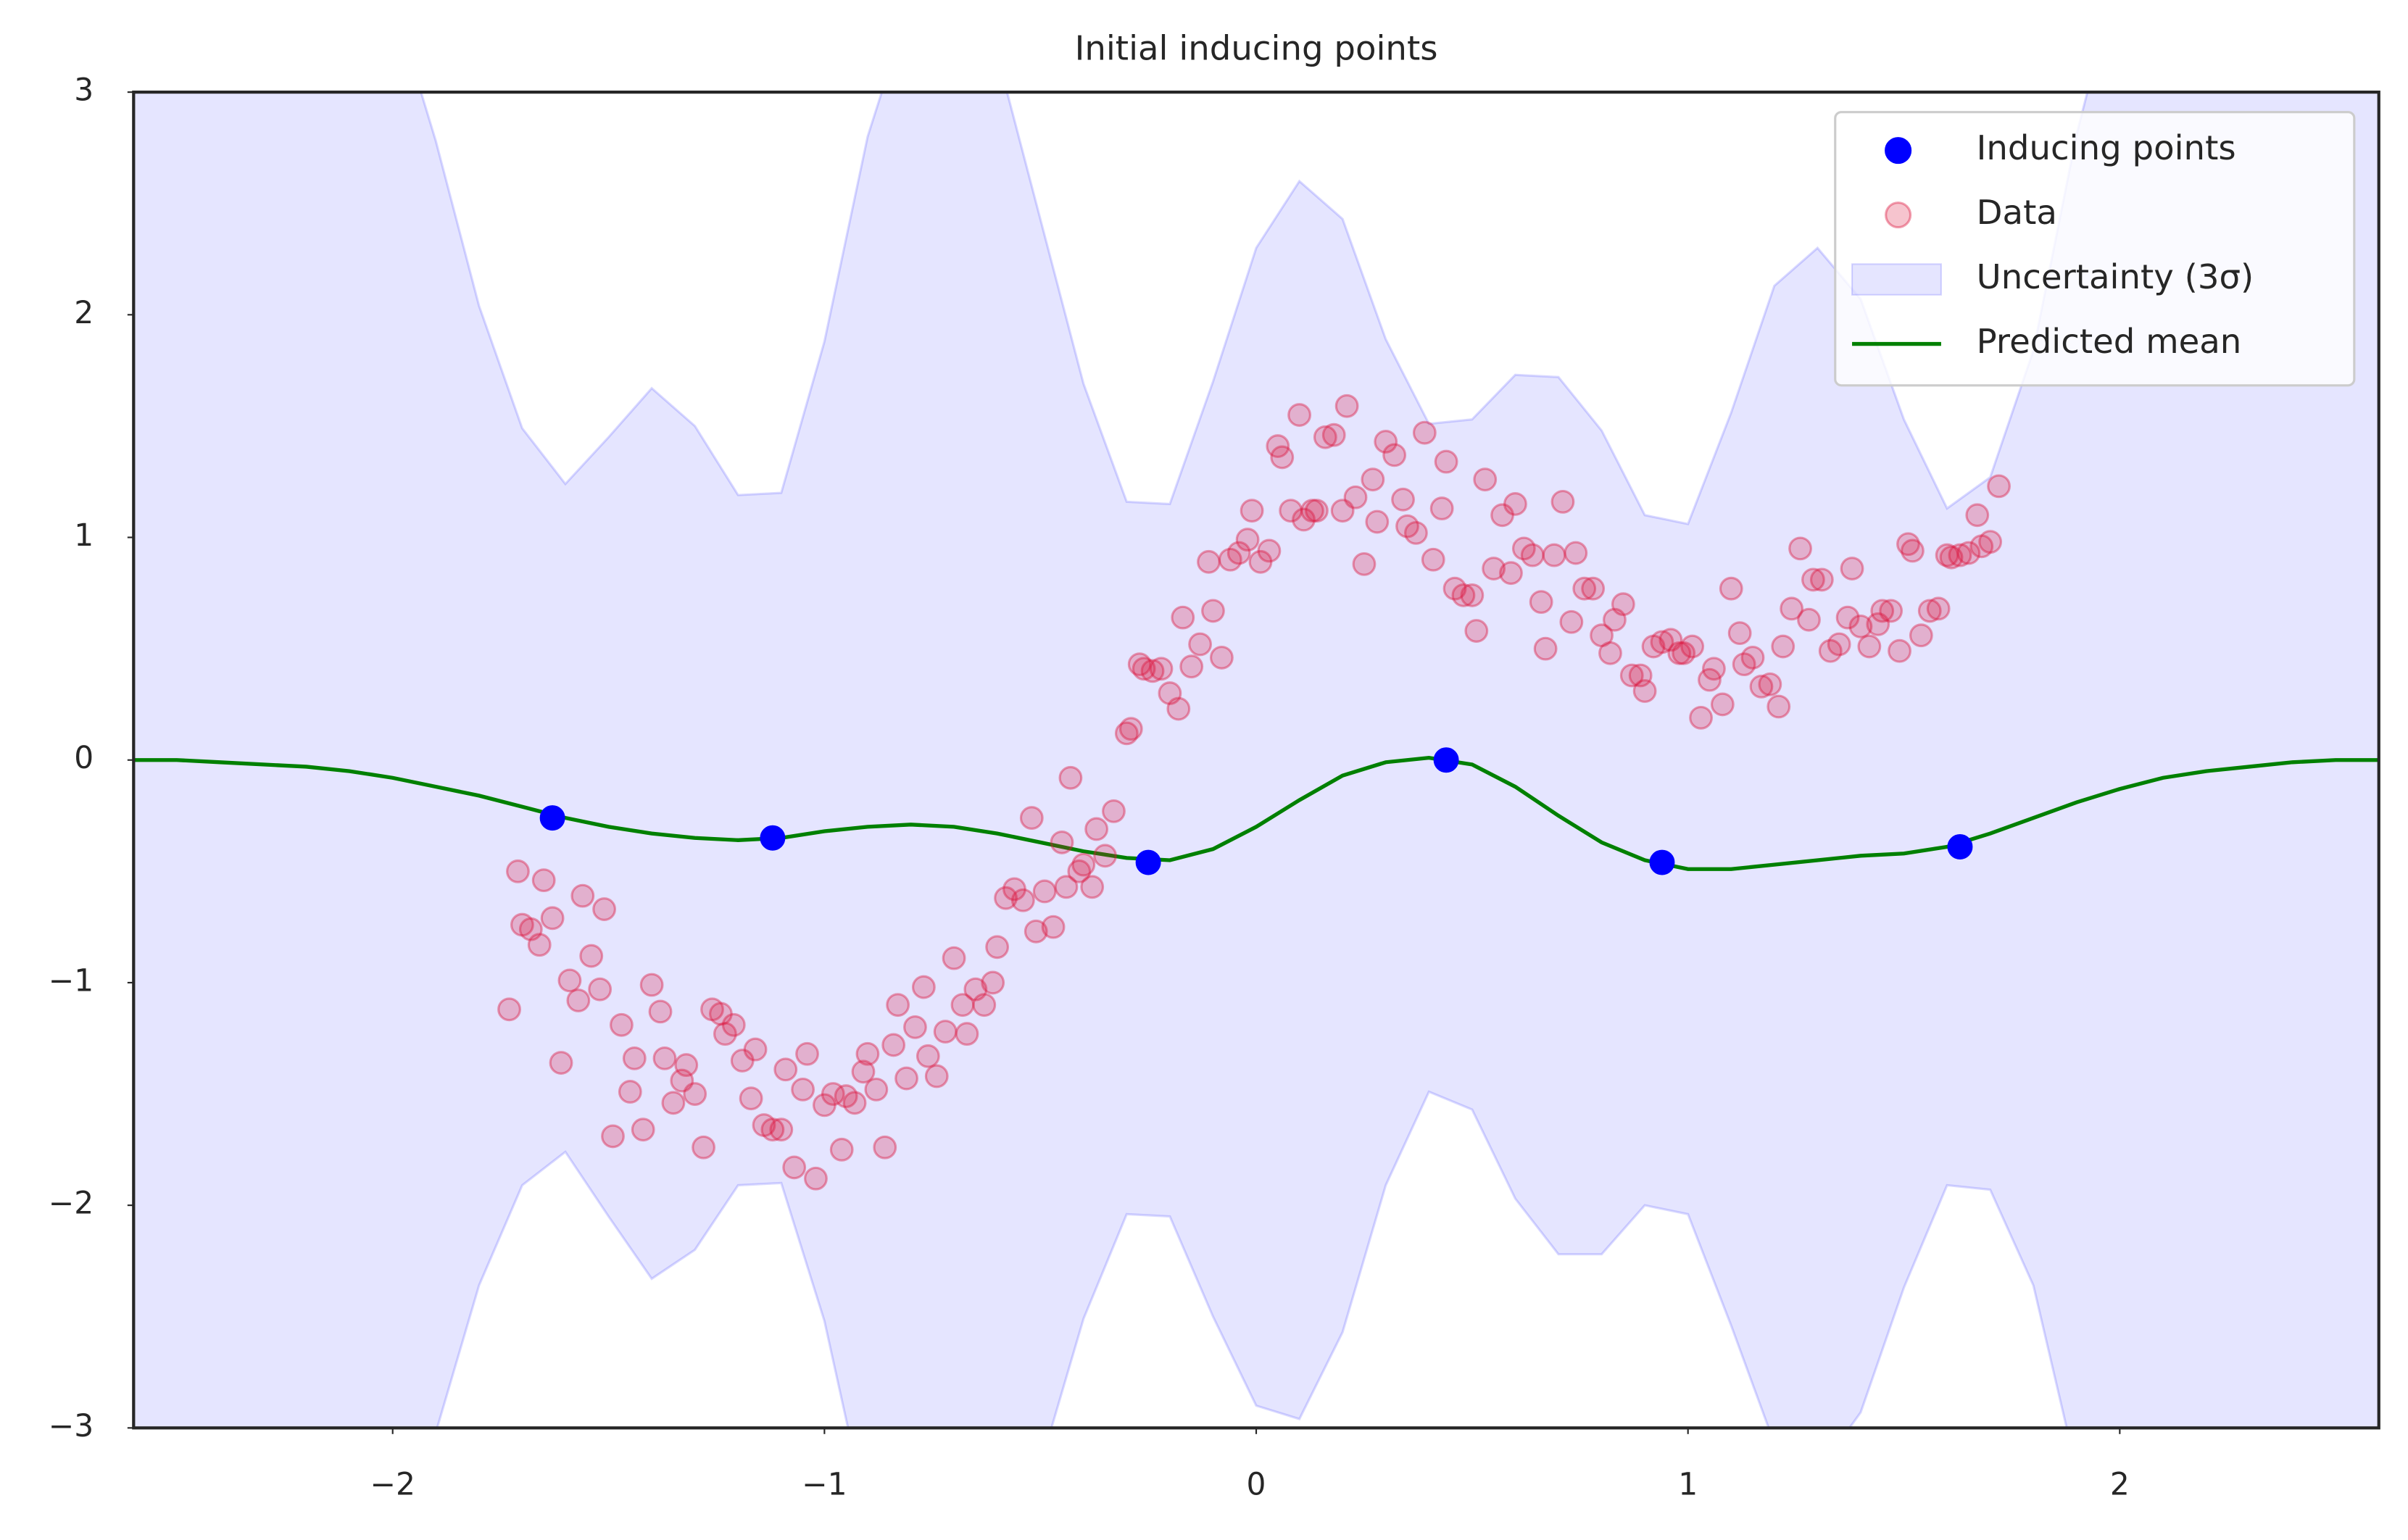 The height and width of the screenshot is (1540, 2408). I want to click on legend-label: Data, so click(2017, 212).